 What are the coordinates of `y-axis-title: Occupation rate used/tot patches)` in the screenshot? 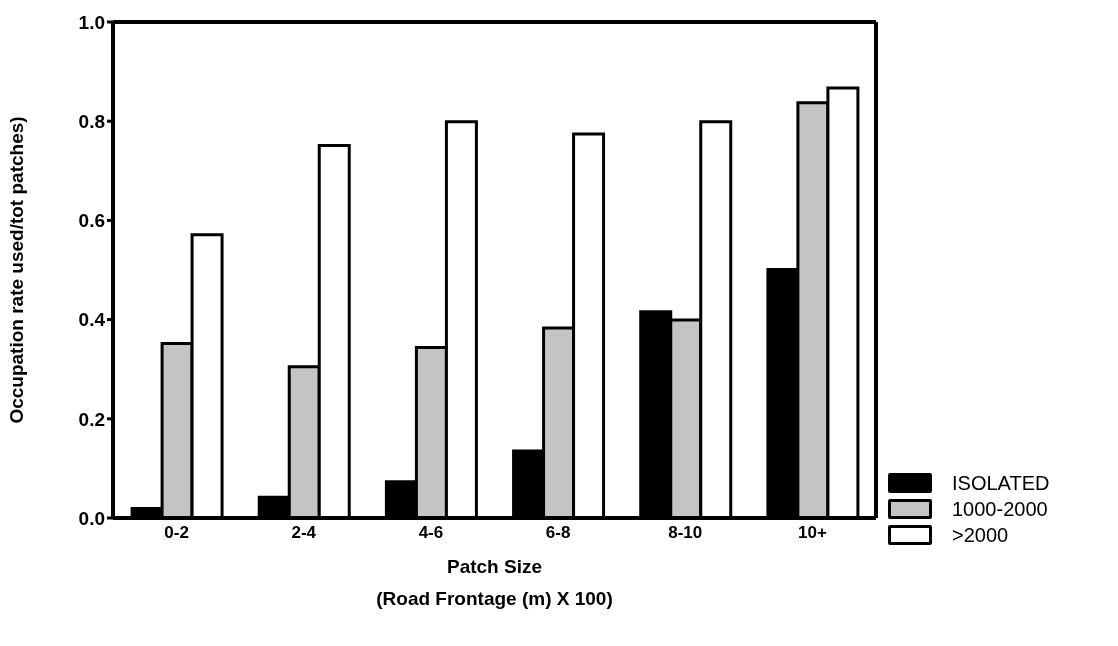 It's located at (16, 270).